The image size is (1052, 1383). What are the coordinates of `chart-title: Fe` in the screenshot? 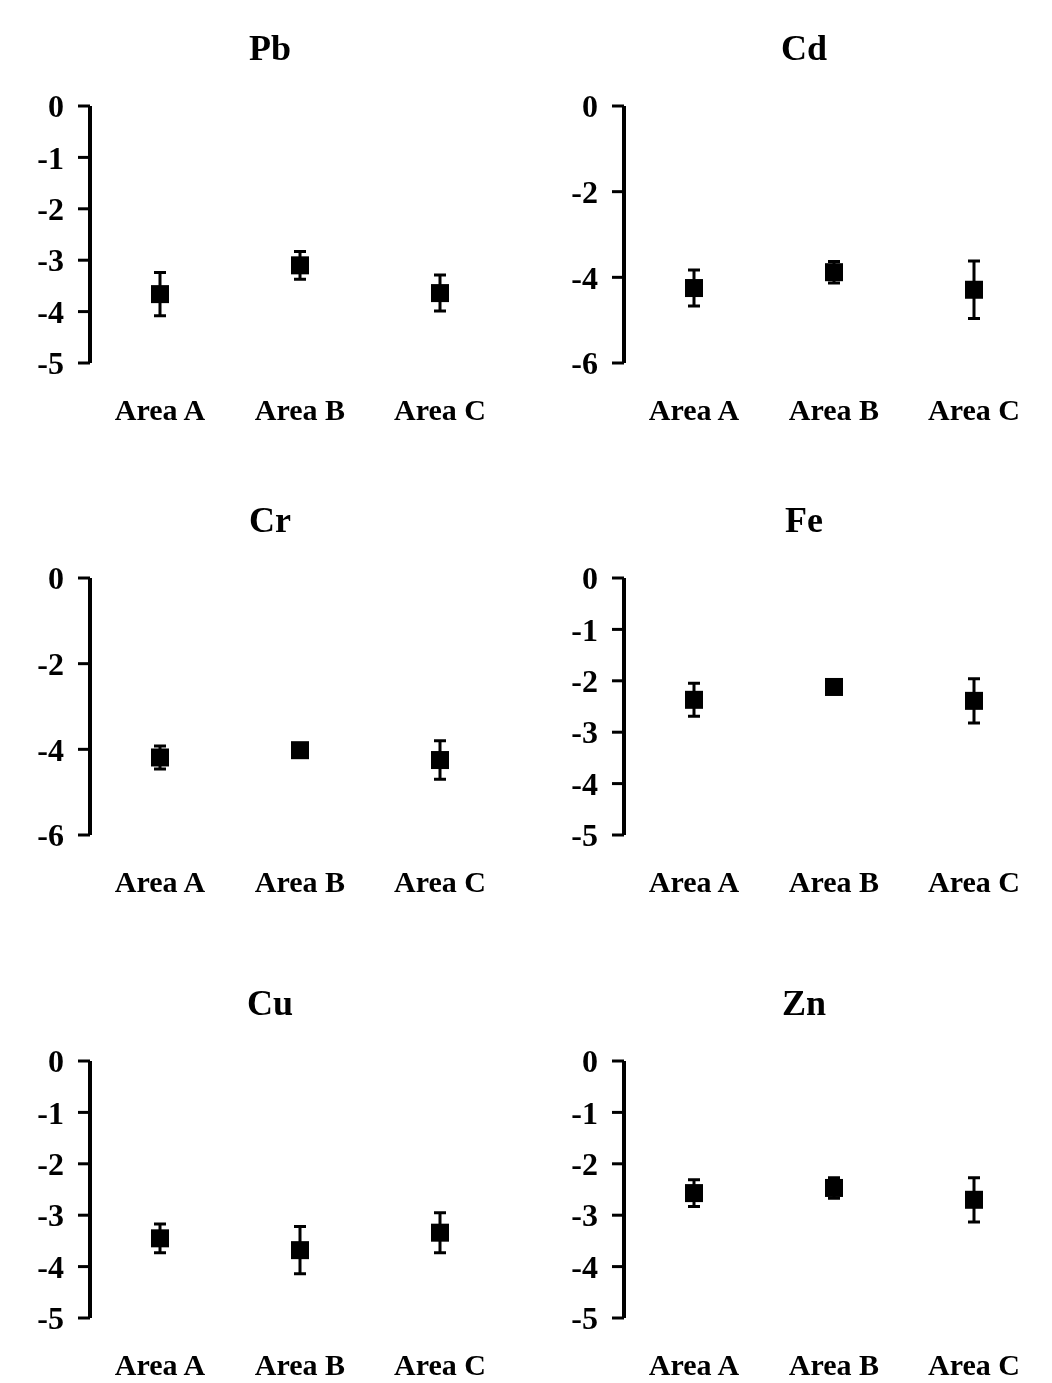 It's located at (804, 520).